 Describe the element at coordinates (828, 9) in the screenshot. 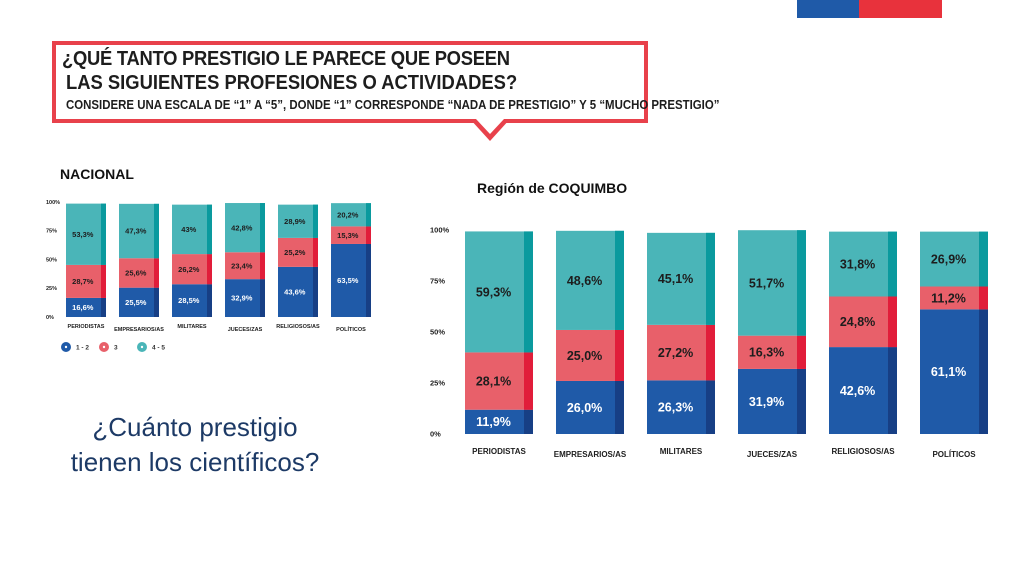

I see `flag-blue-stripe` at that location.